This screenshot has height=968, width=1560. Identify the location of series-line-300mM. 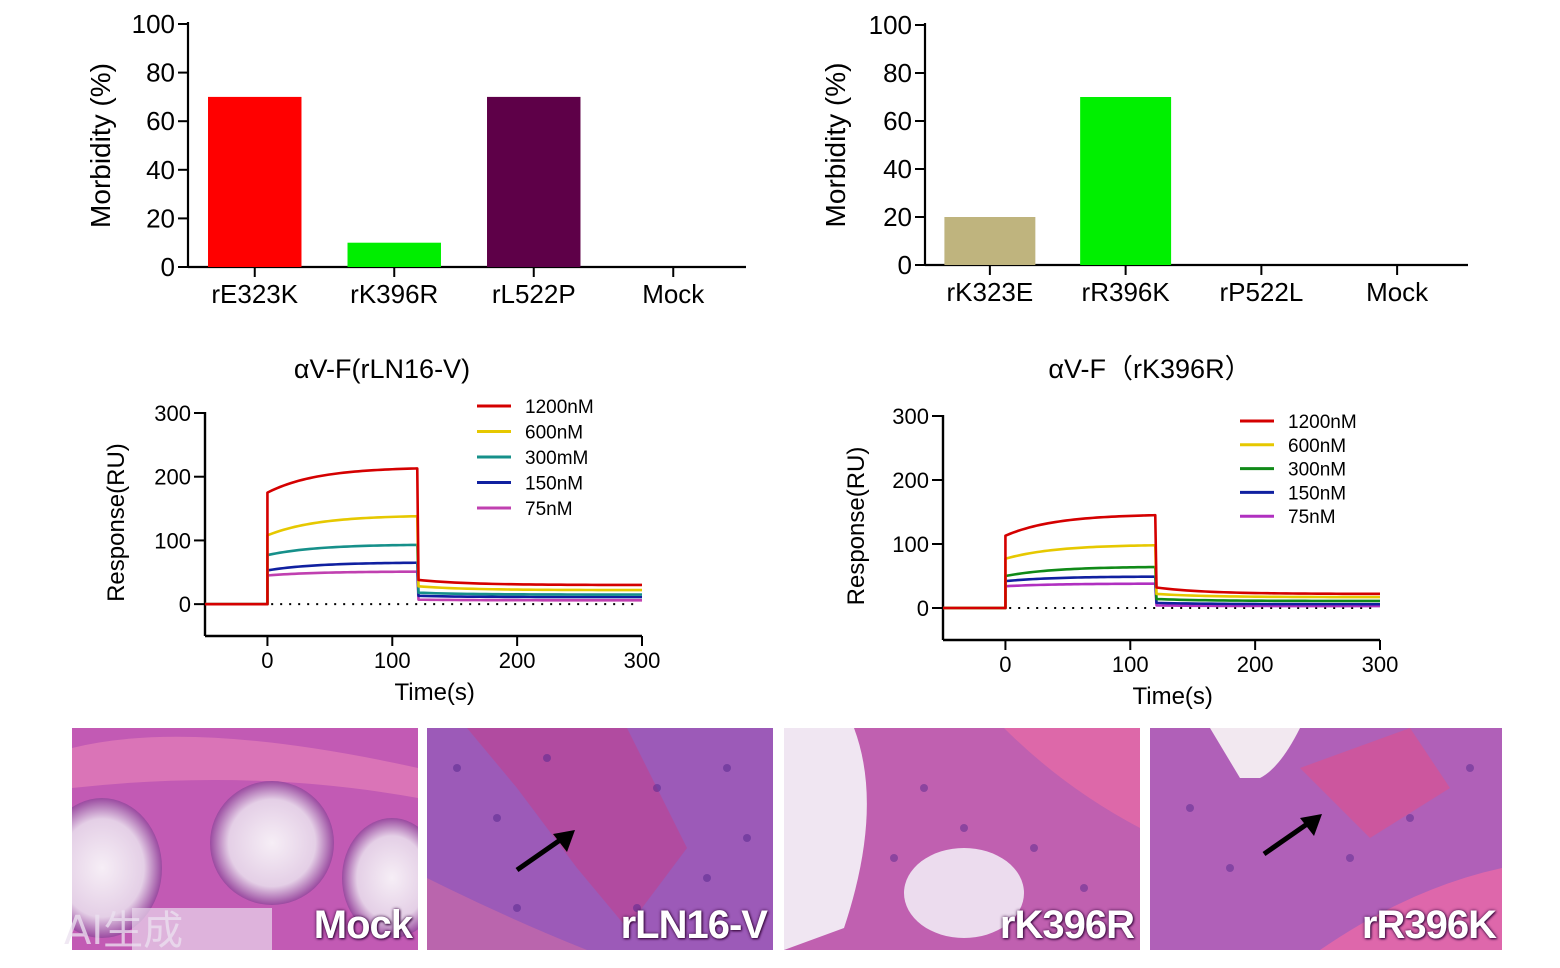
(424, 574).